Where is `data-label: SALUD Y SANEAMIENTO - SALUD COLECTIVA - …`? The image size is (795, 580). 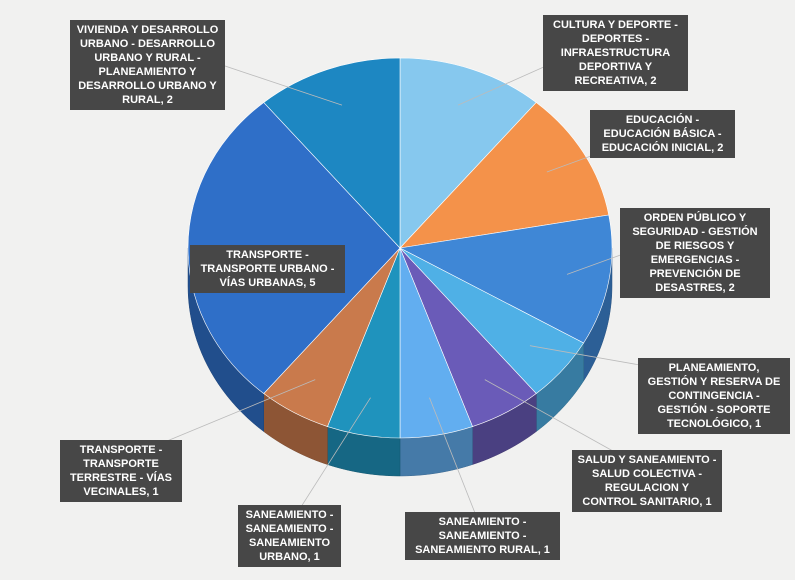 data-label: SALUD Y SANEAMIENTO - SALUD COLECTIVA - … is located at coordinates (647, 481).